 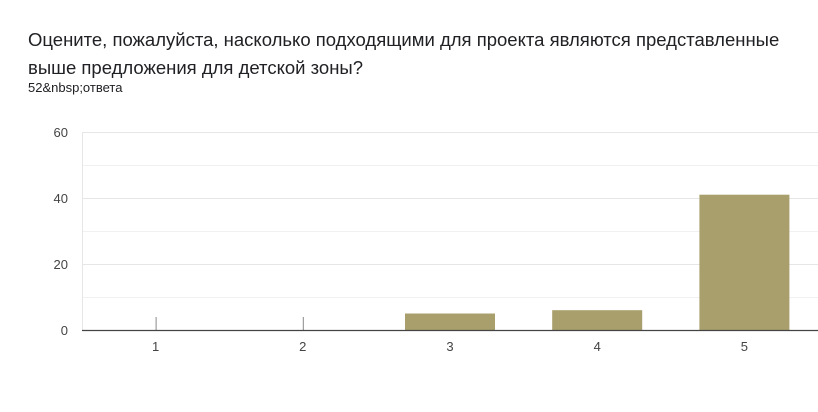 What do you see at coordinates (61, 264) in the screenshot?
I see `y-tick-label: 20` at bounding box center [61, 264].